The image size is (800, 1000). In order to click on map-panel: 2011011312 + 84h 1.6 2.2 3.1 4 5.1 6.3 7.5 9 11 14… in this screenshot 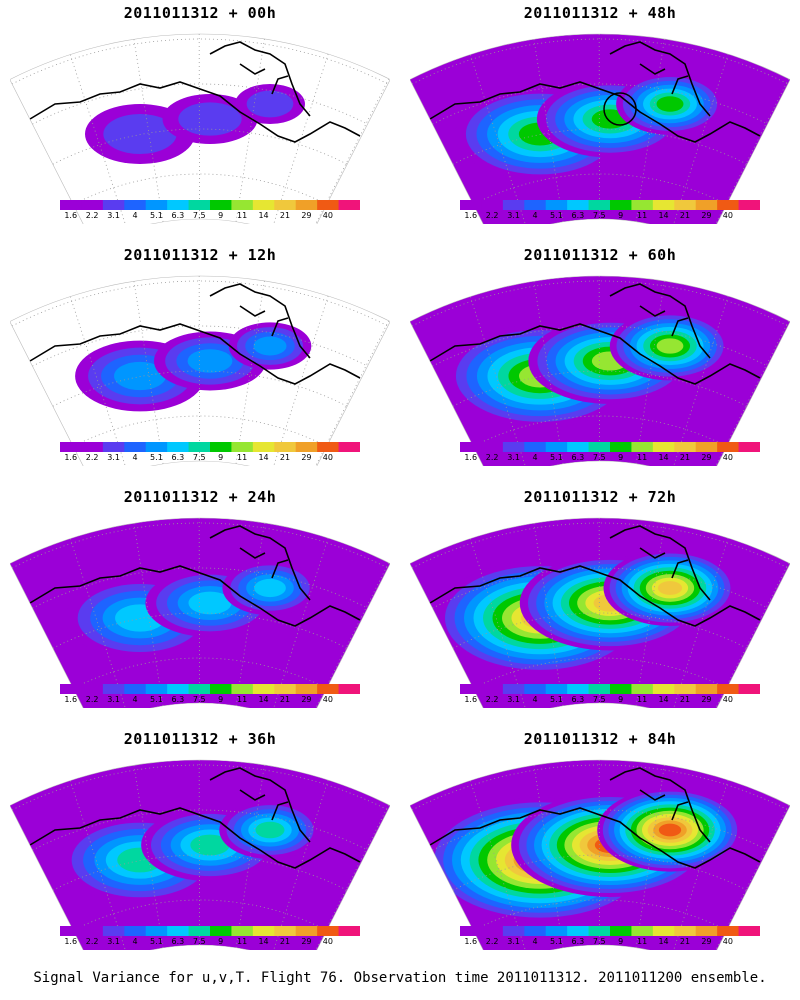, I will do `click(600, 847)`.